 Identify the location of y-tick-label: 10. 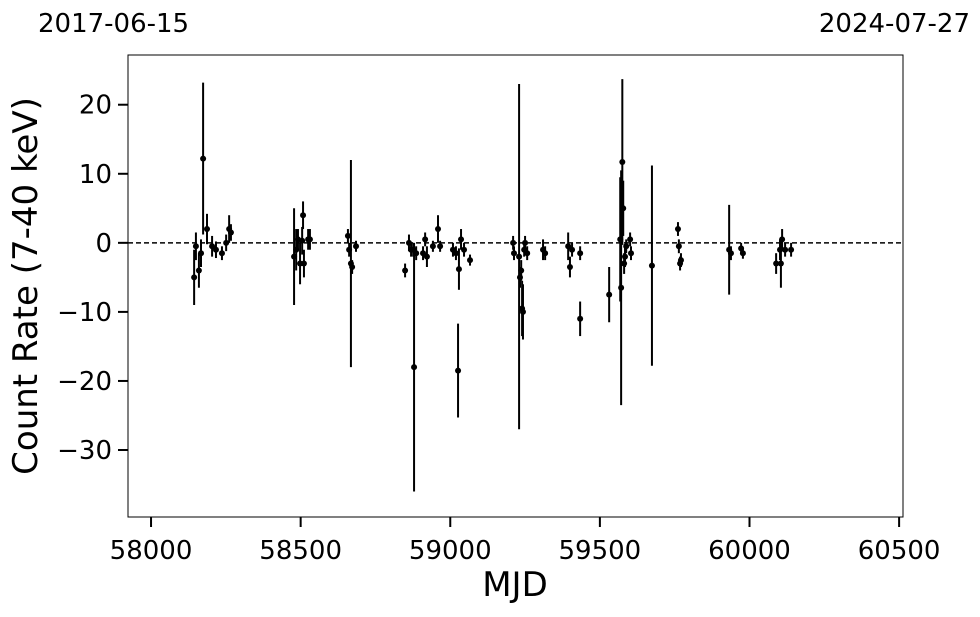
(95, 175).